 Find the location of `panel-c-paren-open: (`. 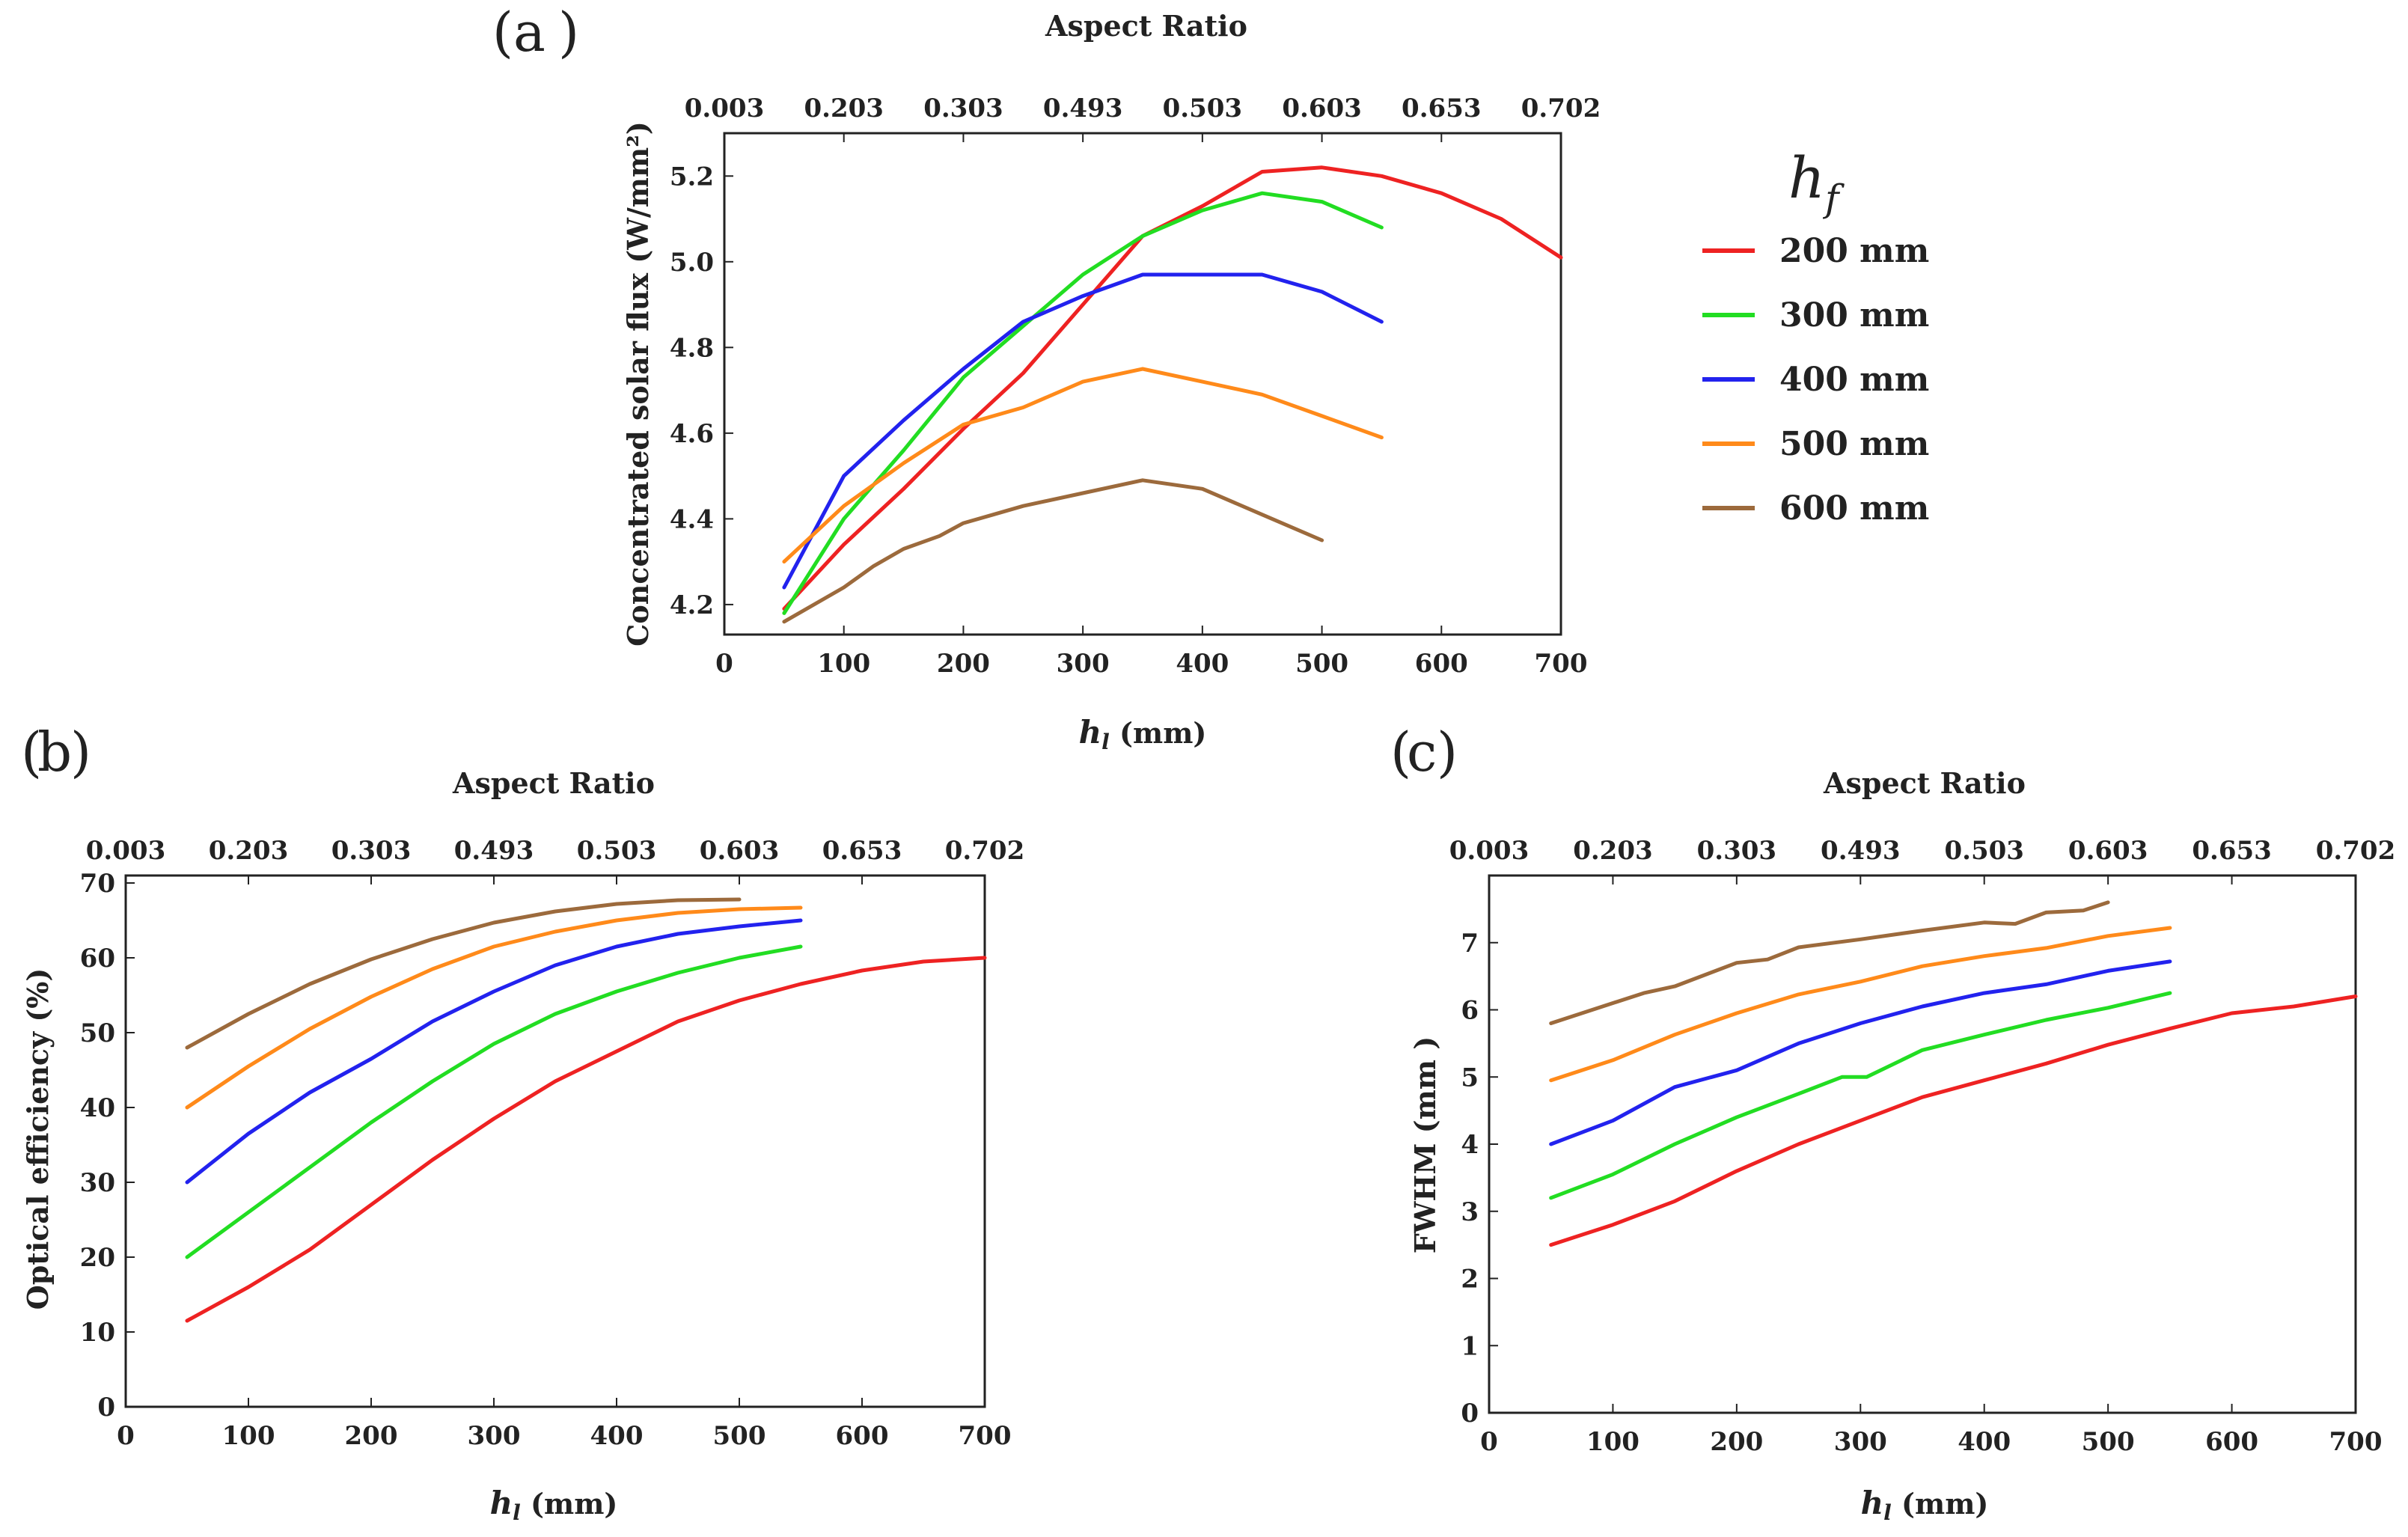

panel-c-paren-open: ( is located at coordinates (1400, 752).